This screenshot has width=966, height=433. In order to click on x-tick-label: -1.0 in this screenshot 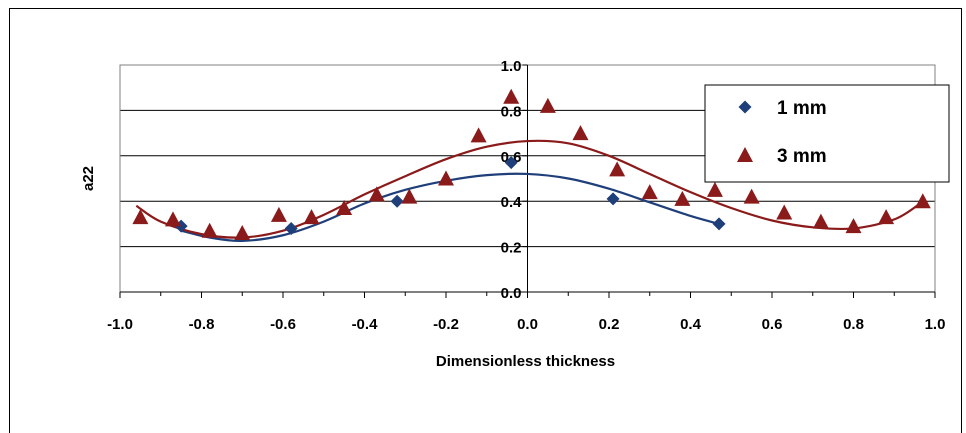, I will do `click(120, 324)`.